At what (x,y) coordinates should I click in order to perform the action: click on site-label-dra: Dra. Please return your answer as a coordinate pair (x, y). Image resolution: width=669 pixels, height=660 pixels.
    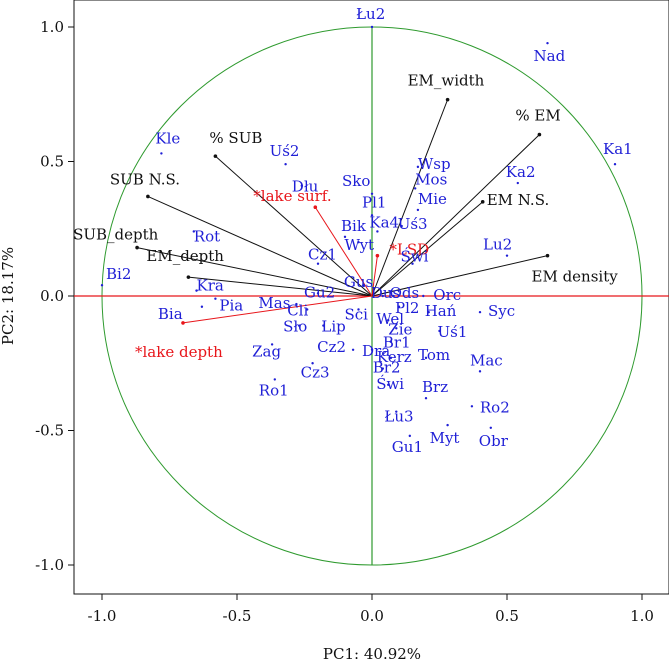
    Looking at the image, I should click on (376, 351).